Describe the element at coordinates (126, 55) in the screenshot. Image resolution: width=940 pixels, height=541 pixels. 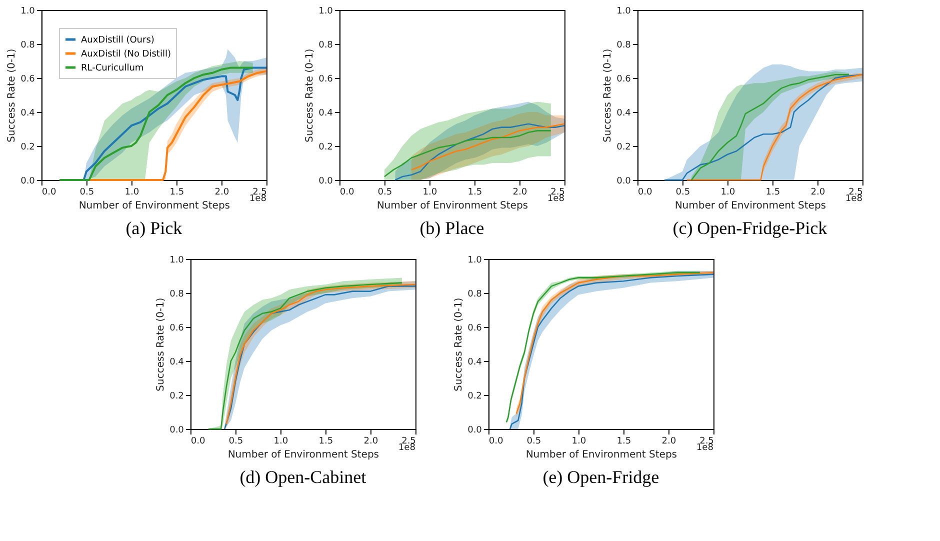
I see `legend-label: AuxDistil (No Distill)` at that location.